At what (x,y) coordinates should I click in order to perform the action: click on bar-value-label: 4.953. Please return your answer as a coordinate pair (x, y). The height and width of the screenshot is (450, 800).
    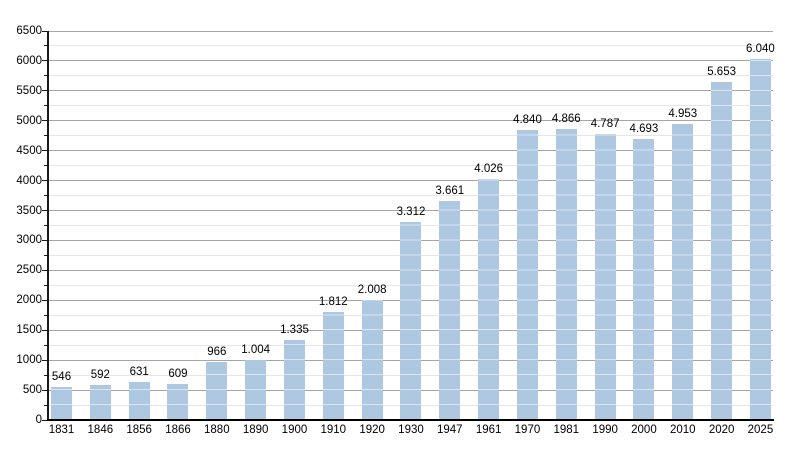
    Looking at the image, I should click on (683, 113).